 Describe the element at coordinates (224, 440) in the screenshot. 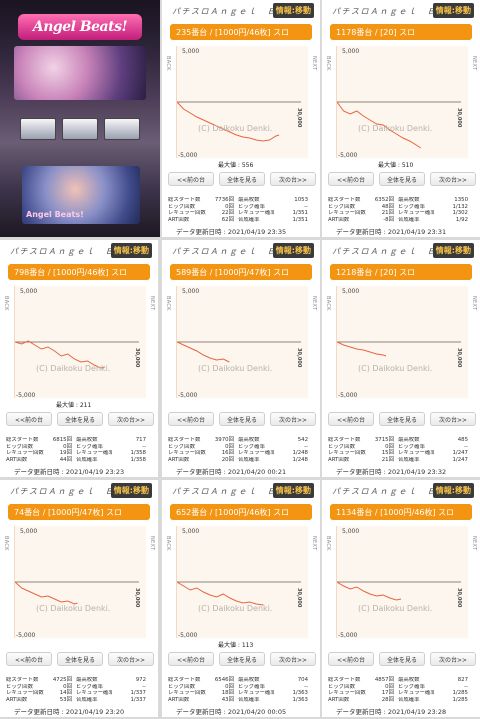

I see `stat-value: 3970回` at that location.